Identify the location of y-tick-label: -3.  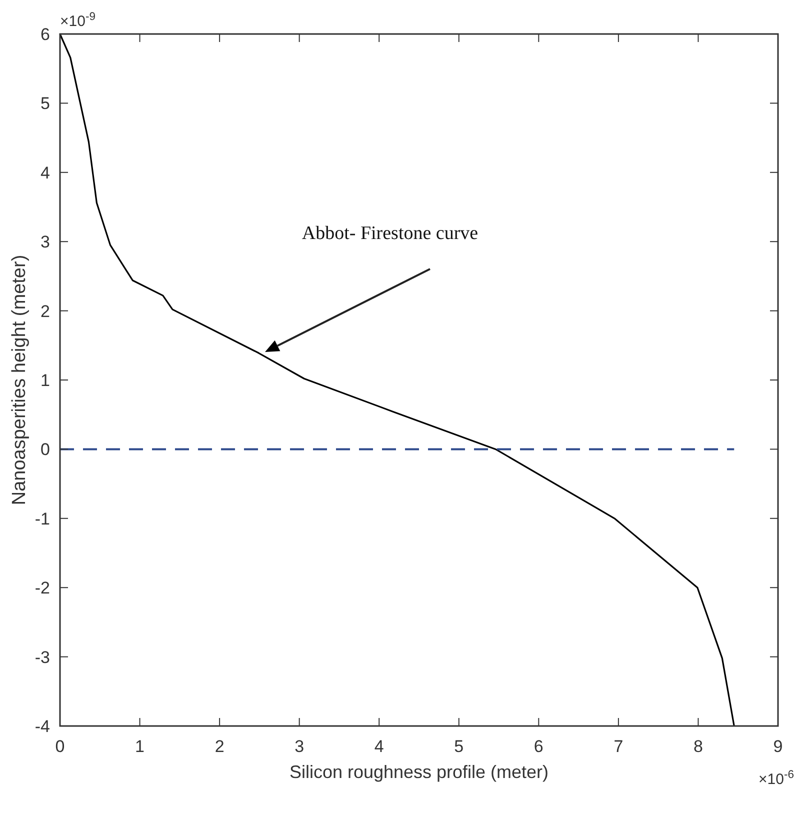
(42, 657).